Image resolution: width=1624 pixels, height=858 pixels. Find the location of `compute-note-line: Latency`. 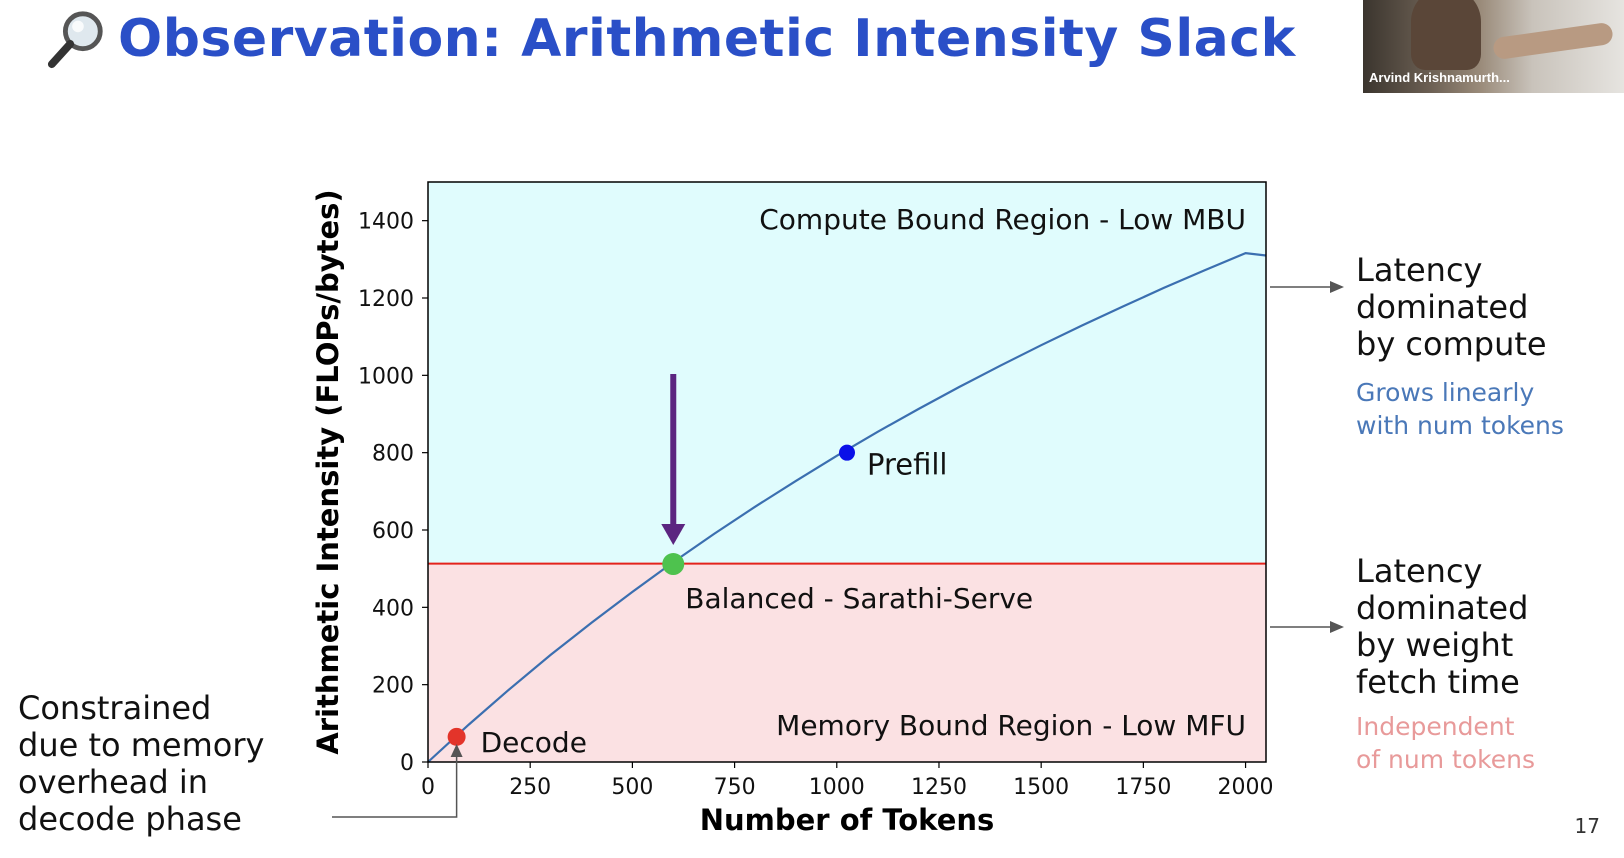

compute-note-line: Latency is located at coordinates (1419, 270).